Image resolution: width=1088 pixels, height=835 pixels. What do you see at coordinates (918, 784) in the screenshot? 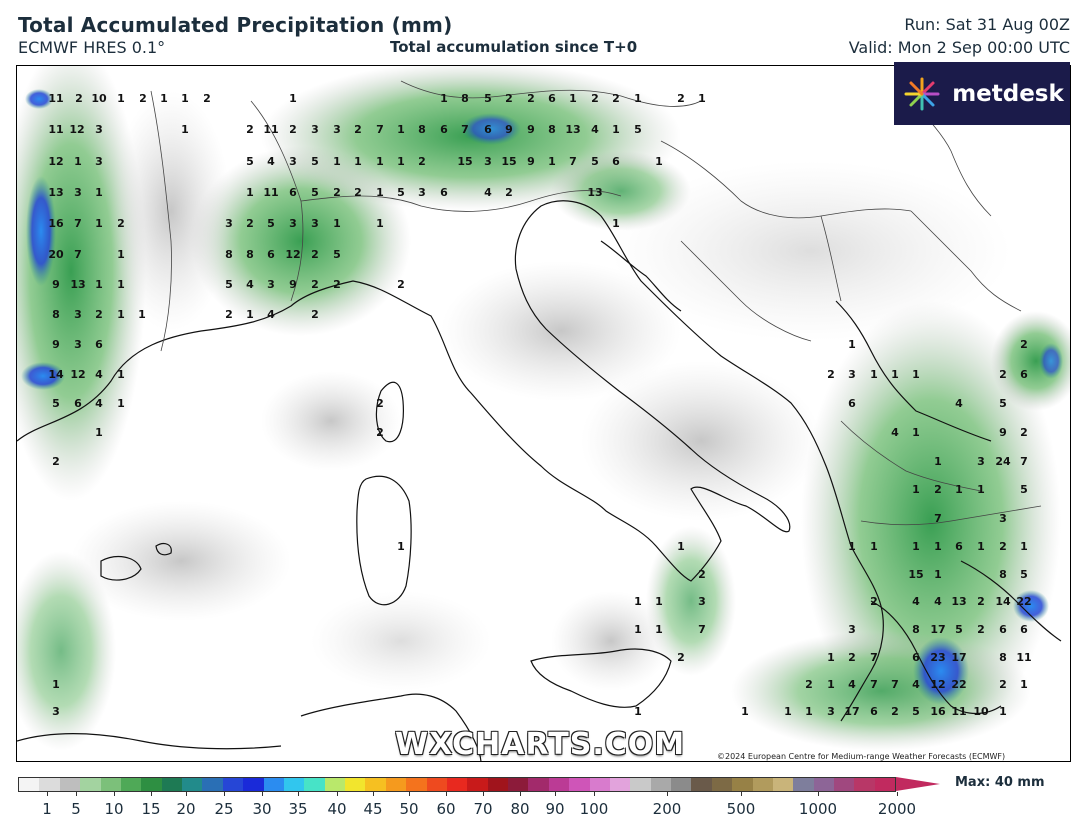
I see `colour-scale-arrow` at bounding box center [918, 784].